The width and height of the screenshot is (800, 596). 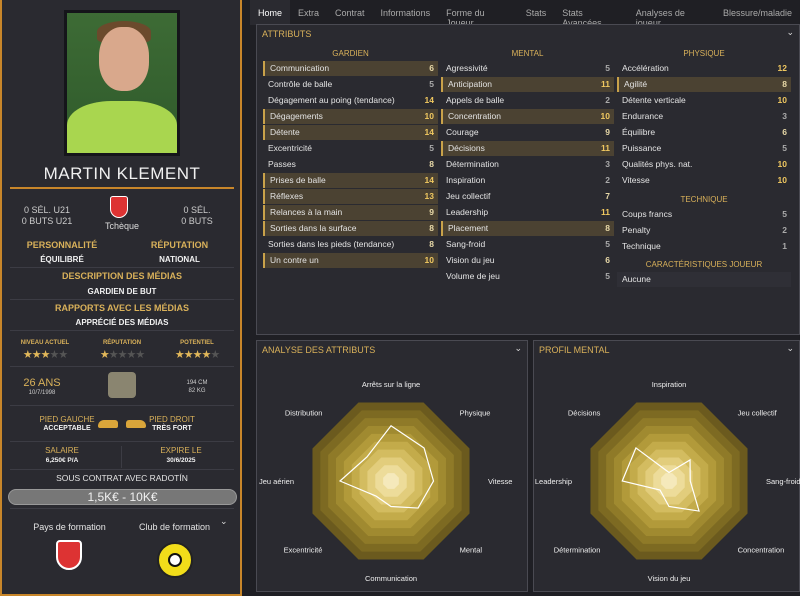 I want to click on attribute-row: Coups francs 5, so click(x=704, y=214).